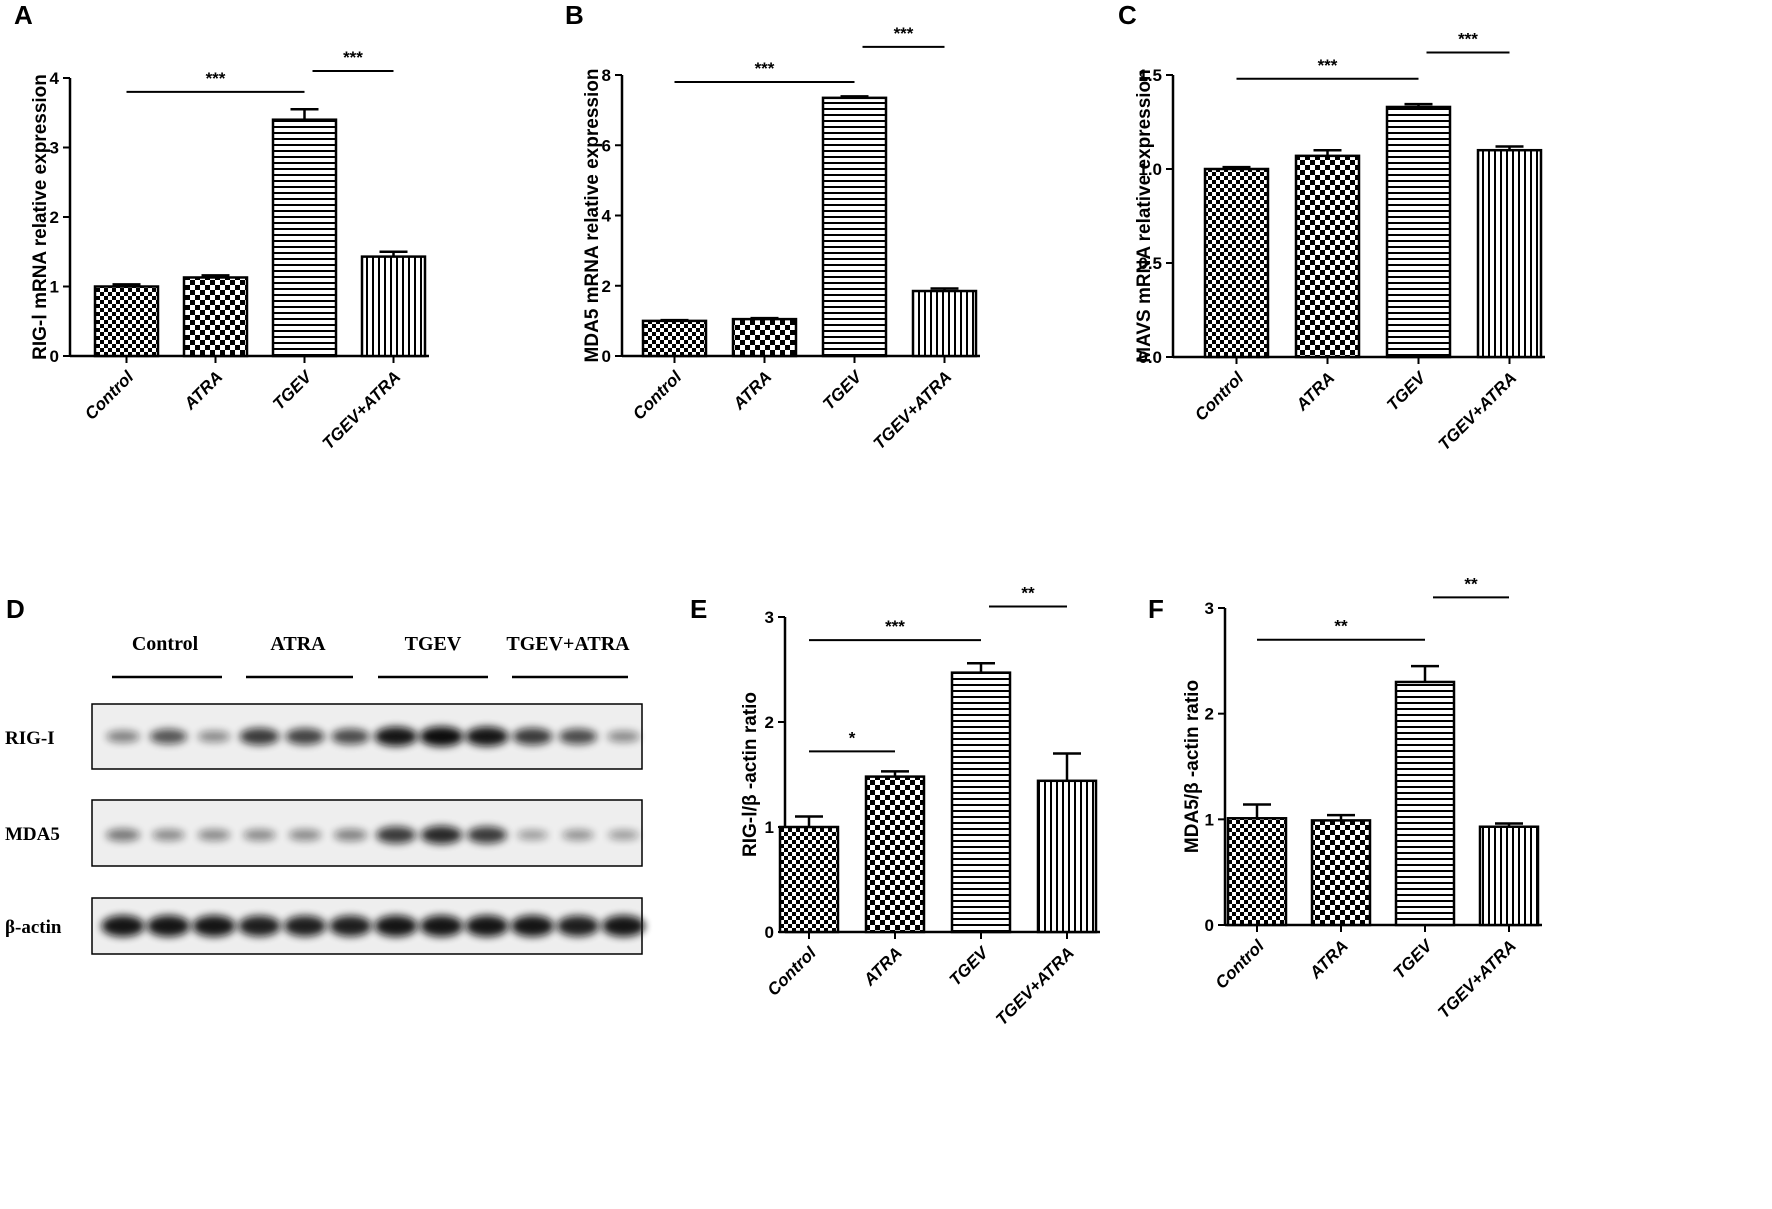 The image size is (1772, 1209). What do you see at coordinates (854, 227) in the screenshot?
I see `panel-b-bar-tgev` at bounding box center [854, 227].